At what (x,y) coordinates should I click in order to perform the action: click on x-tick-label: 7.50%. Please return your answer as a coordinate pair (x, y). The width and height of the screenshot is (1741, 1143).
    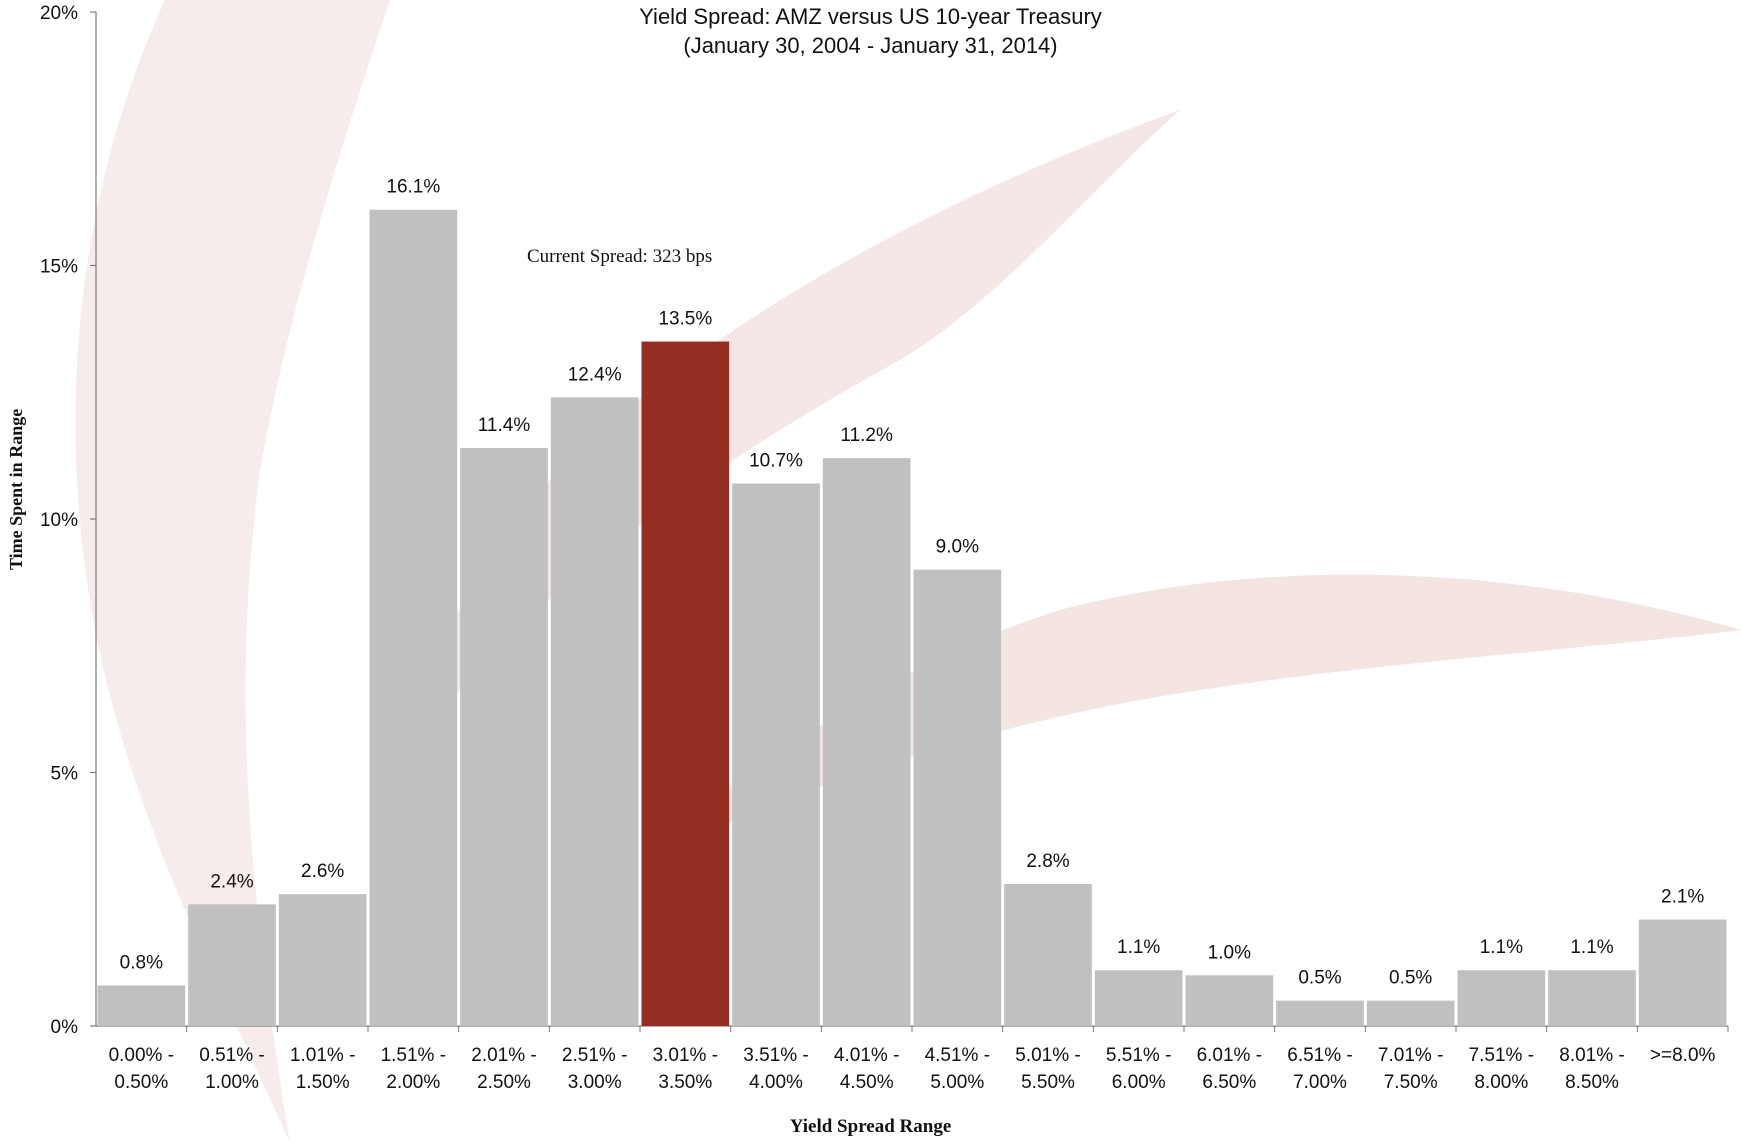
    Looking at the image, I should click on (1411, 1082).